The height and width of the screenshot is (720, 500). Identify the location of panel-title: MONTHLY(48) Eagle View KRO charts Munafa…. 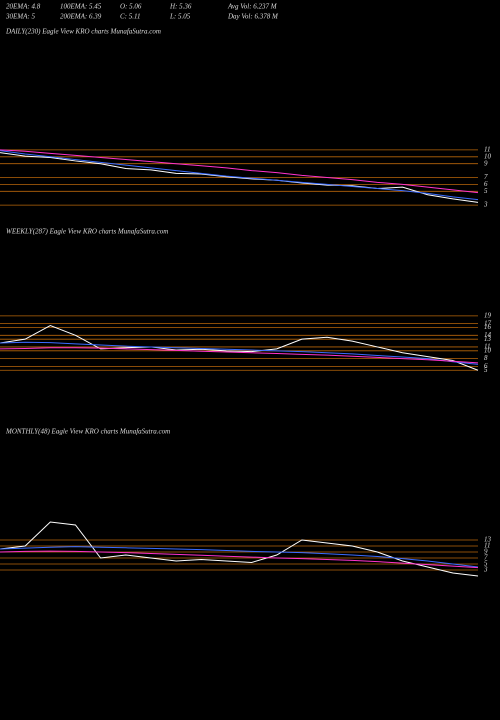
(87, 432).